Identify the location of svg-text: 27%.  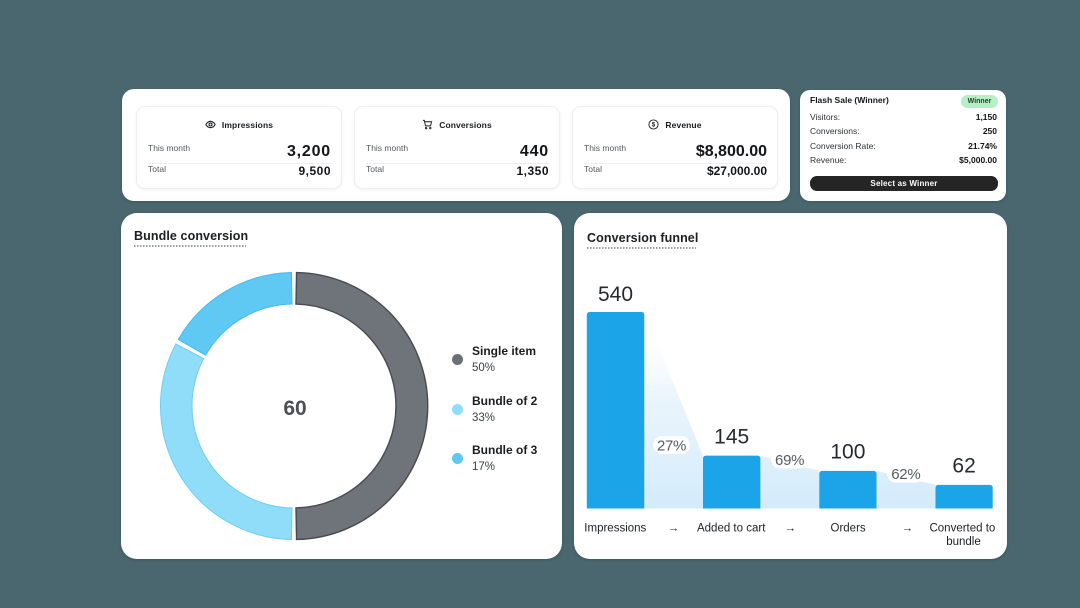
(671, 446).